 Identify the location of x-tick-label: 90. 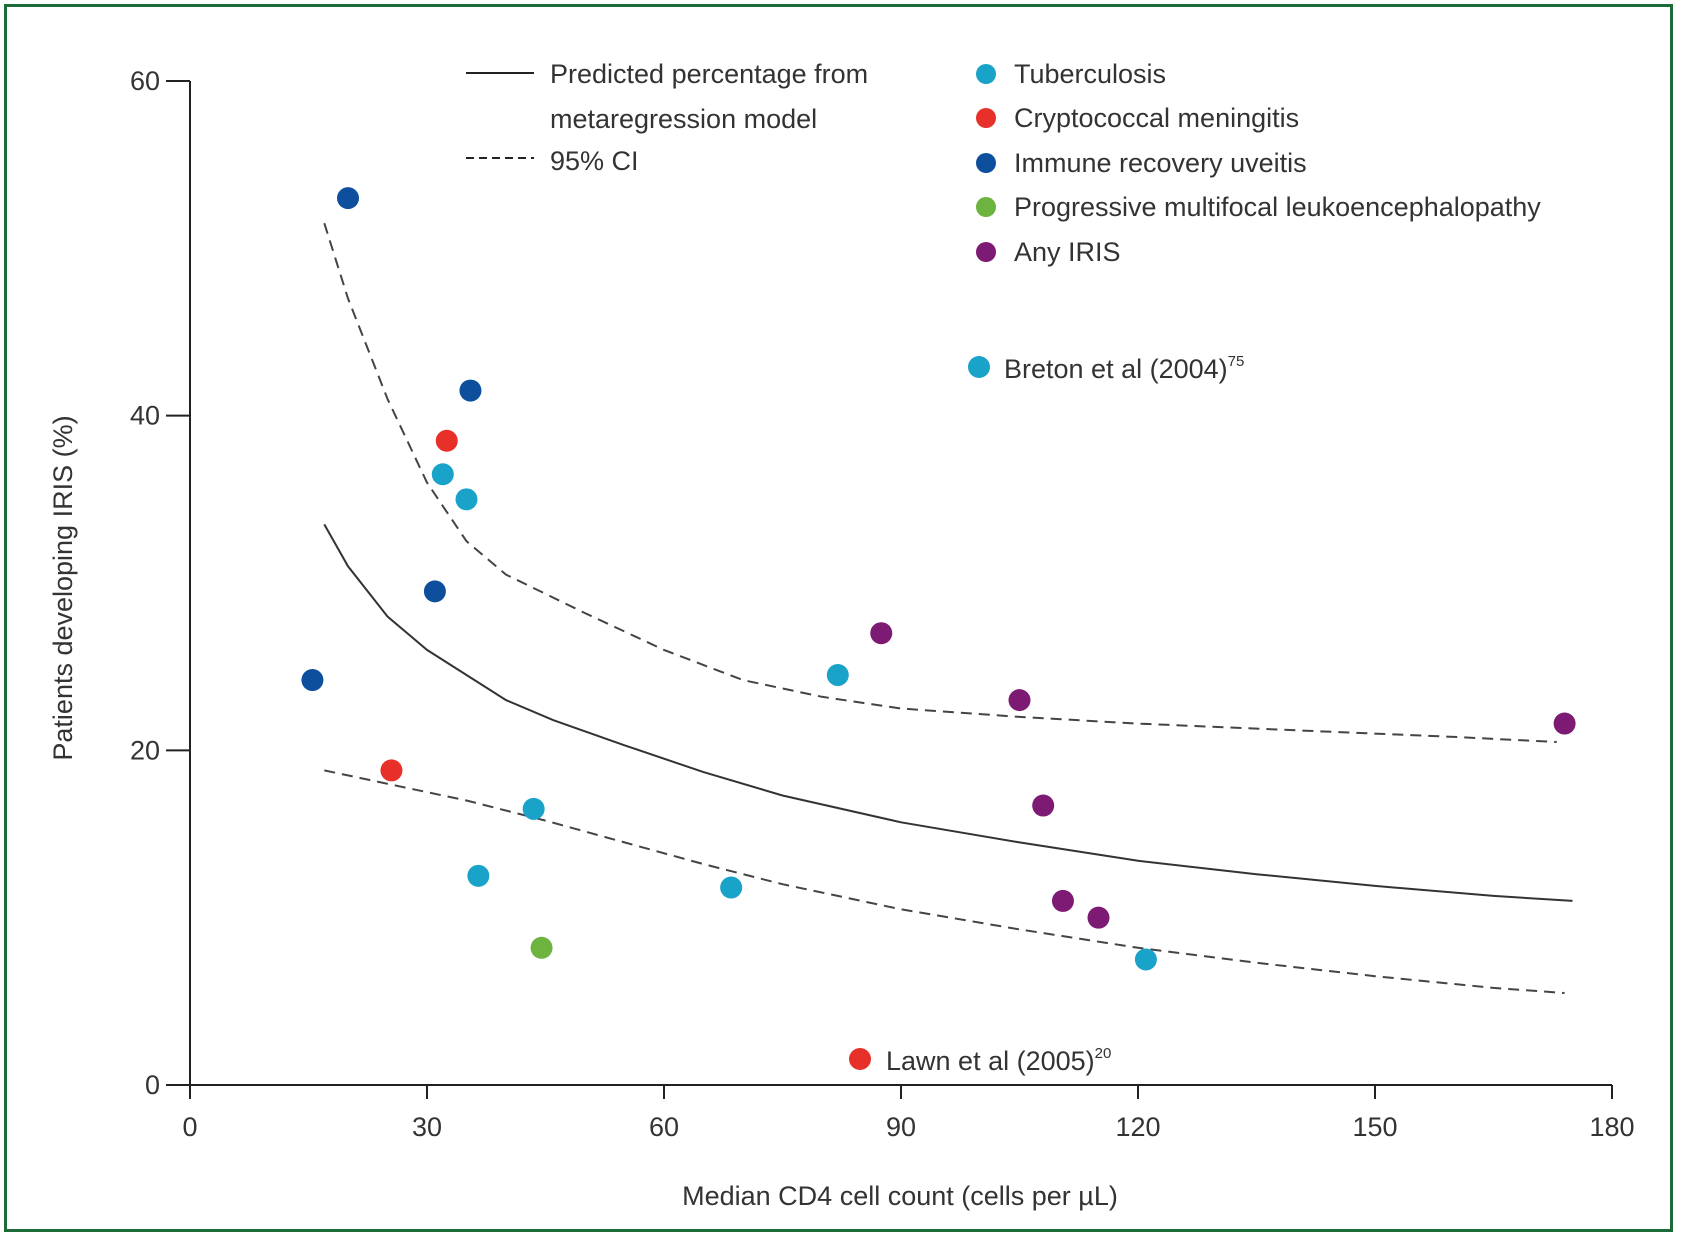
(901, 1127).